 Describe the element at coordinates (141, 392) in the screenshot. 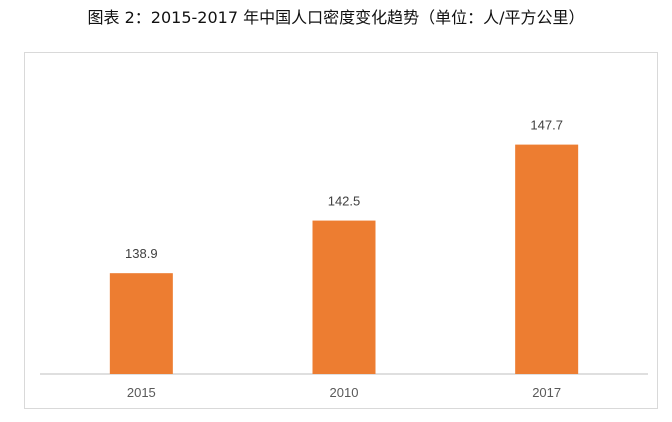

I see `x-tick-label-2015: 2015` at that location.